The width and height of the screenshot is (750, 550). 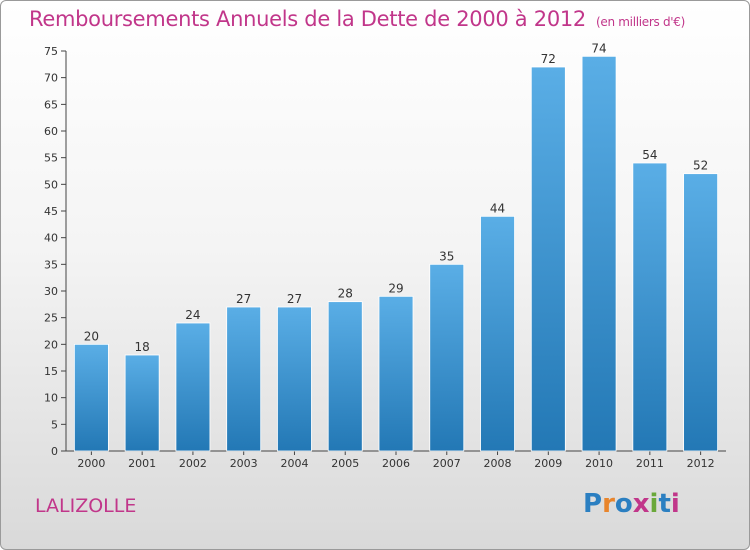 What do you see at coordinates (86, 506) in the screenshot?
I see `commune-name: LALIZOLLE` at bounding box center [86, 506].